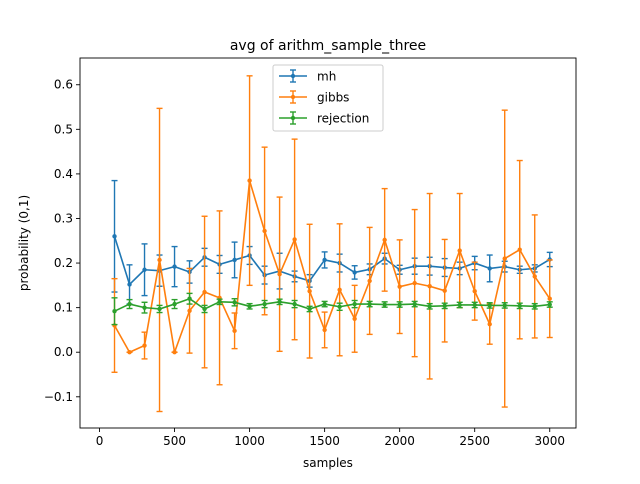  I want to click on x-tick-label: 1000, so click(249, 441).